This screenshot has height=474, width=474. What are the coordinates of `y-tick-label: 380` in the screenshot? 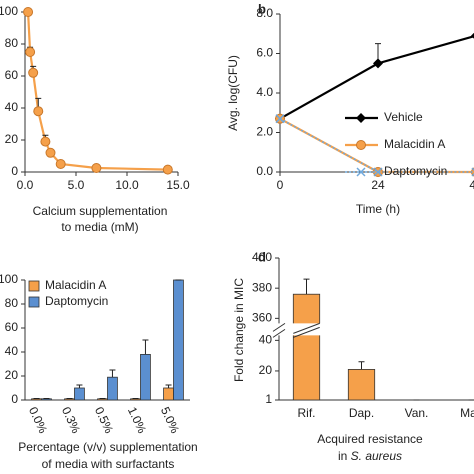 It's located at (262, 287).